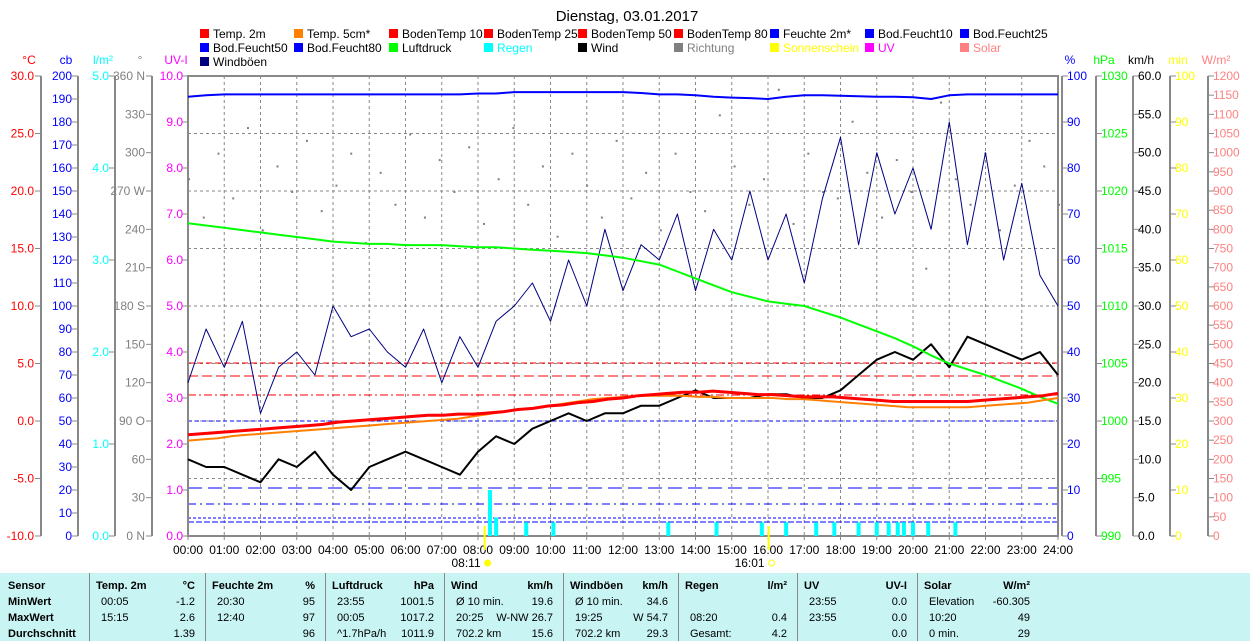 The height and width of the screenshot is (641, 1250). Describe the element at coordinates (24, 298) in the screenshot. I see `axis-temp: °C 30.0 25.0 20.0 15.0 10.0 5.0 0.0 -5.0 -10.0` at that location.